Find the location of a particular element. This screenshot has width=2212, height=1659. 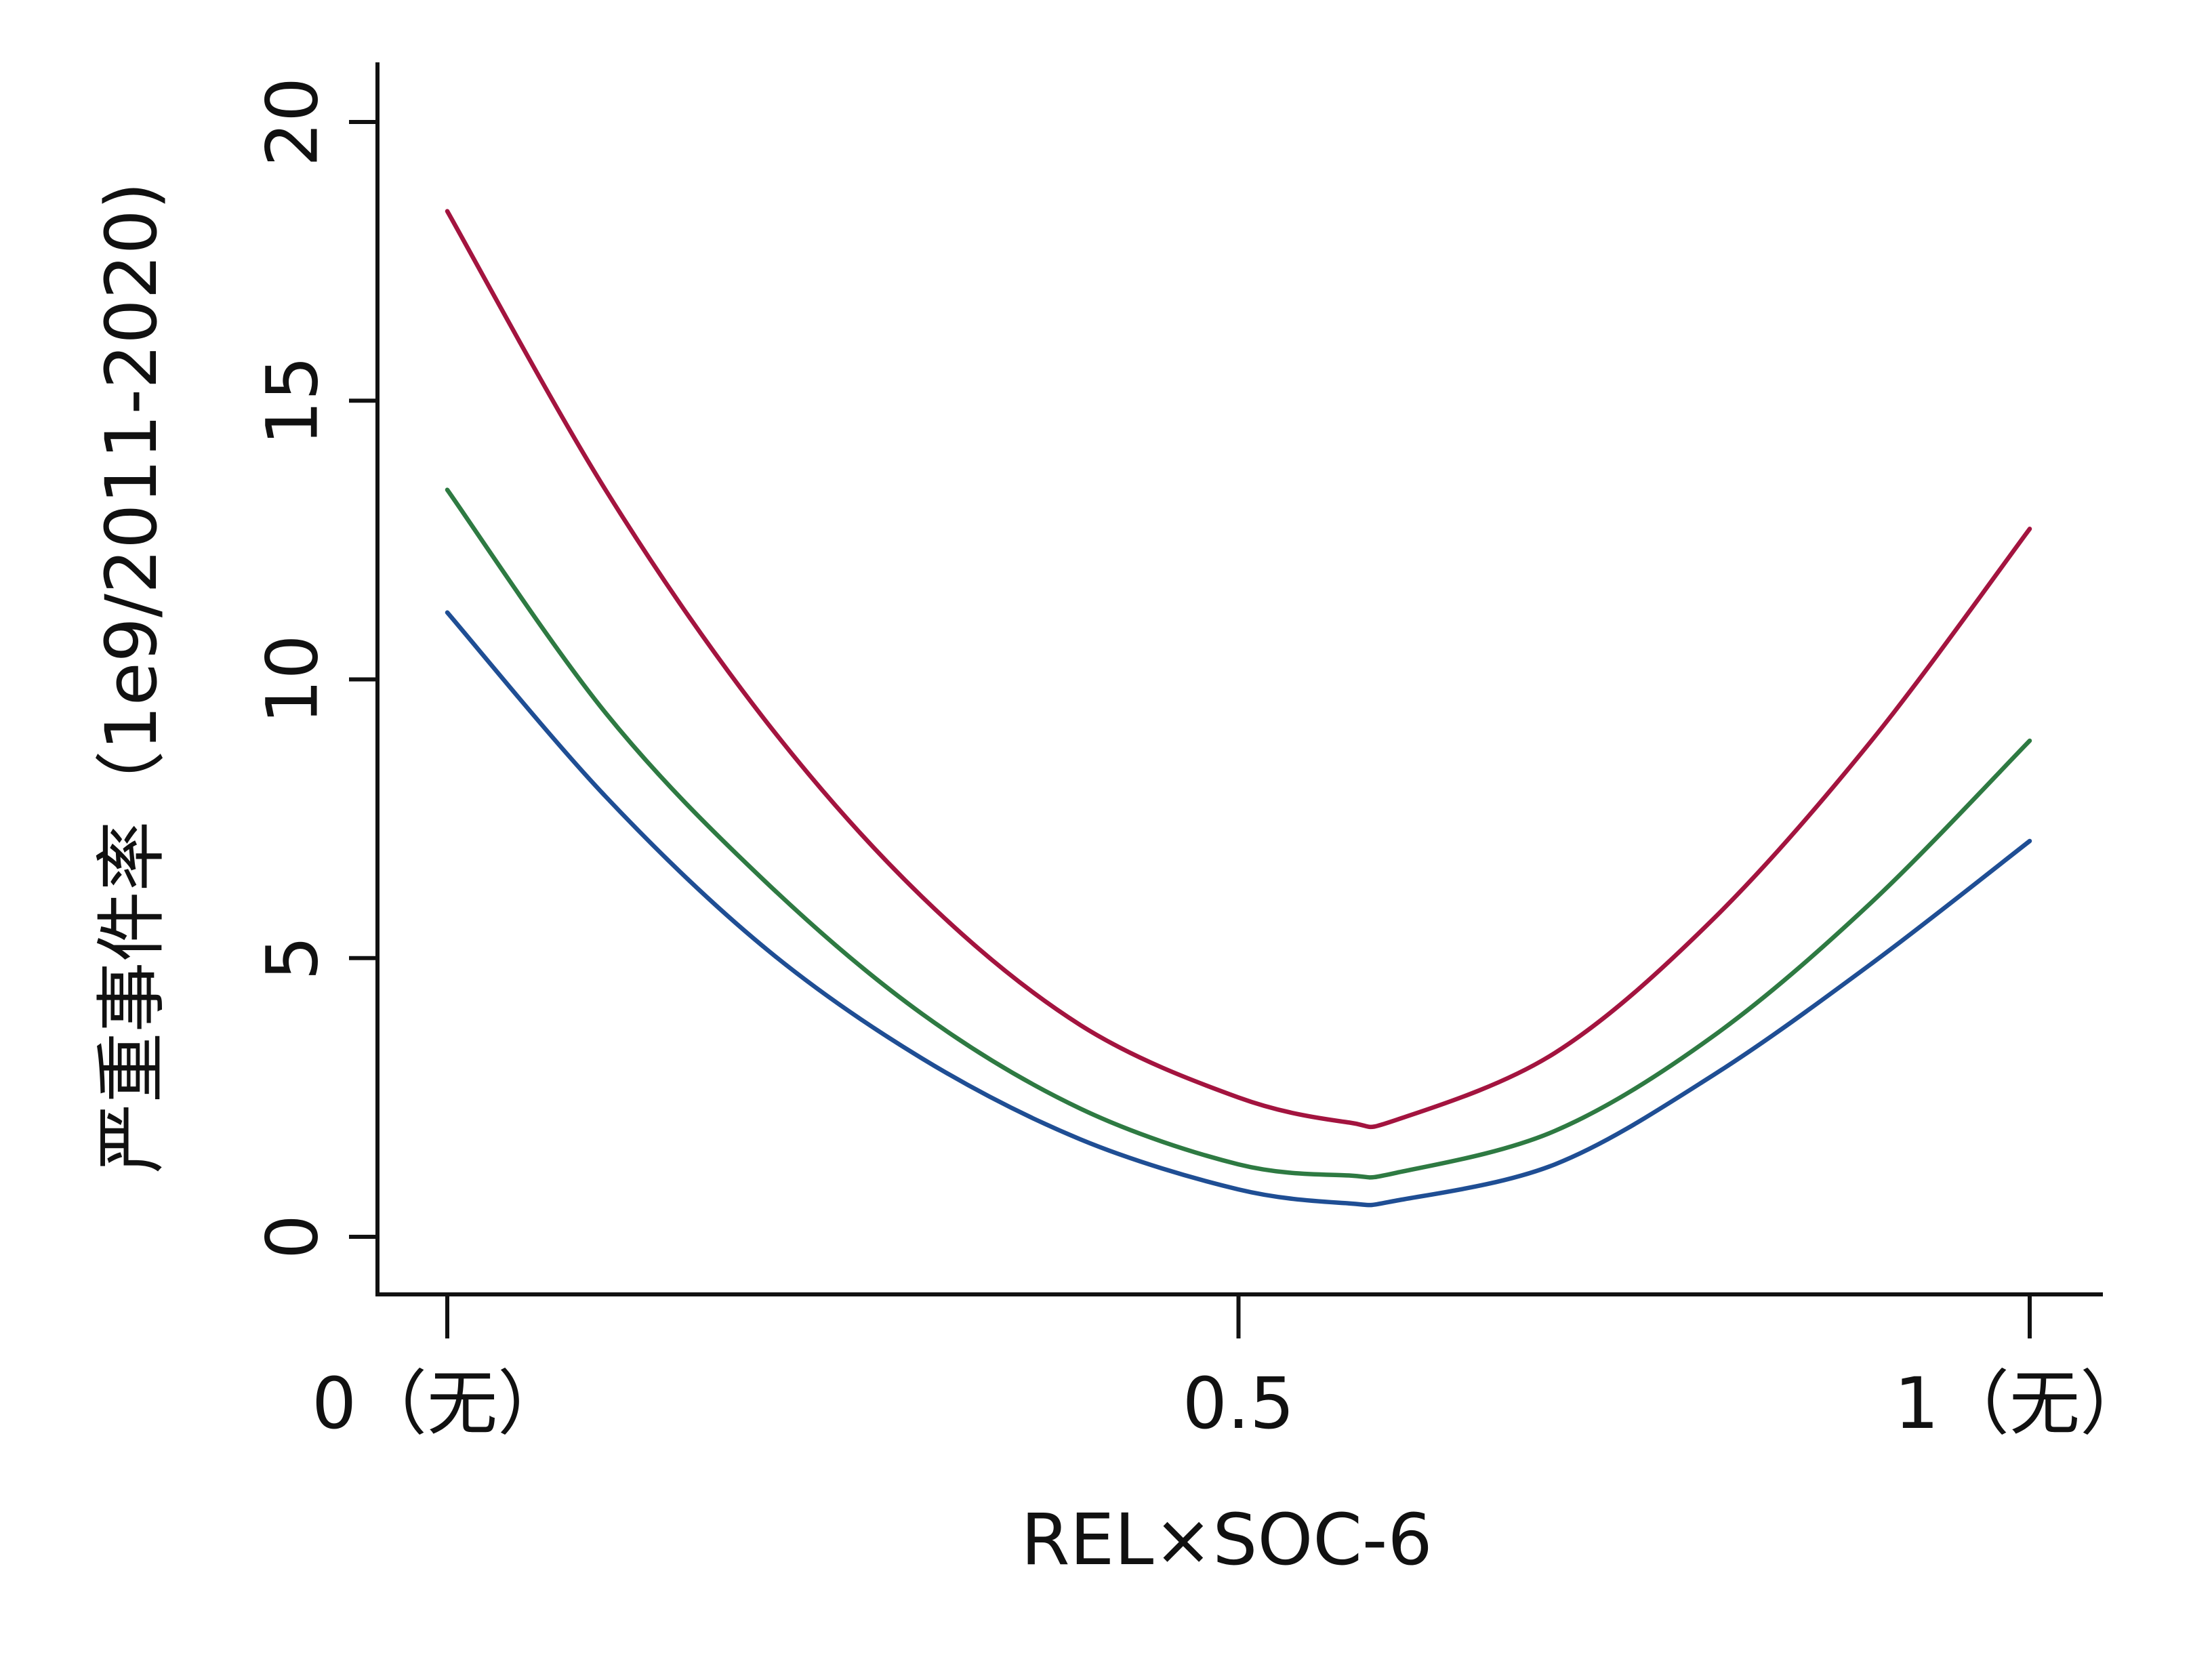

x-axis-title: REL×SOC-6 is located at coordinates (1226, 1540).